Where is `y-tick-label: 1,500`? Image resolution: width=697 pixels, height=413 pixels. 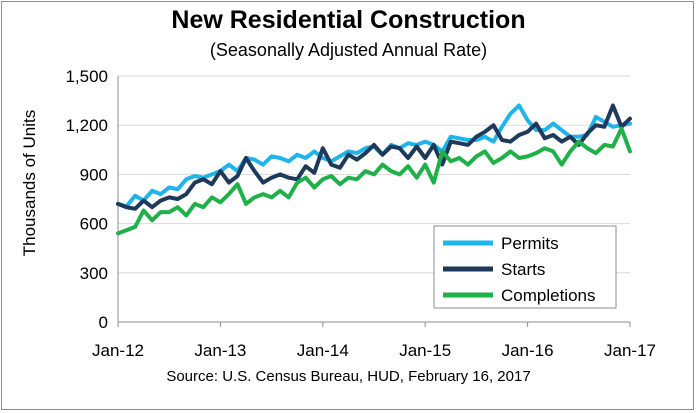
y-tick-label: 1,500 is located at coordinates (86, 76).